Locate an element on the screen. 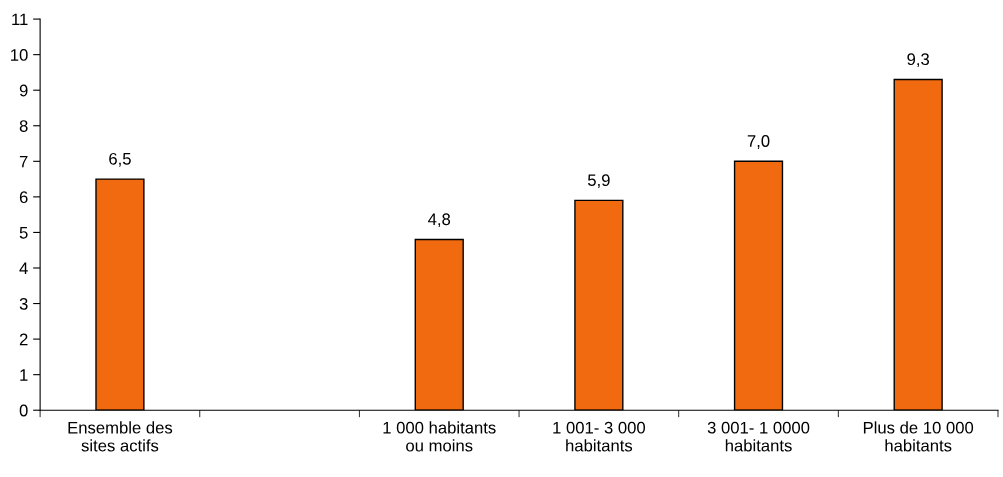 The height and width of the screenshot is (477, 1003). data-label: 4,8 is located at coordinates (439, 220).